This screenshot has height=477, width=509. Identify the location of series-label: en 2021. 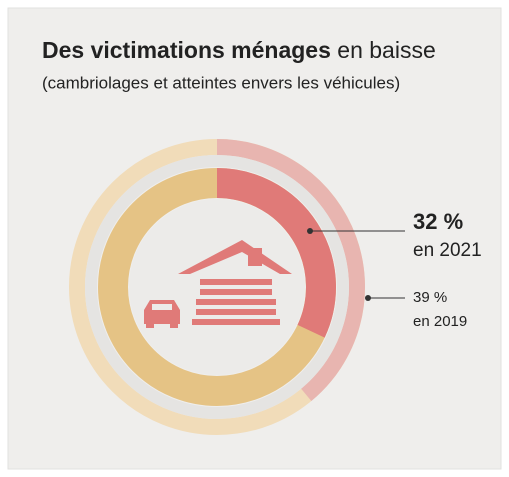
(447, 250).